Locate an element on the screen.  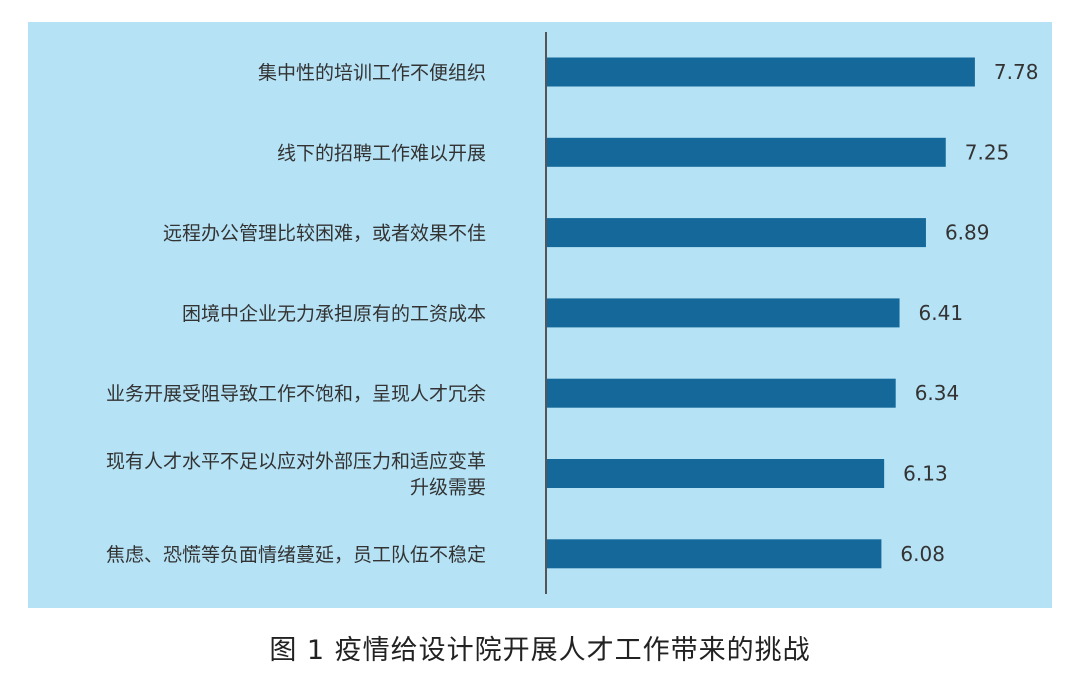
data-label: 7.78 is located at coordinates (1016, 72).